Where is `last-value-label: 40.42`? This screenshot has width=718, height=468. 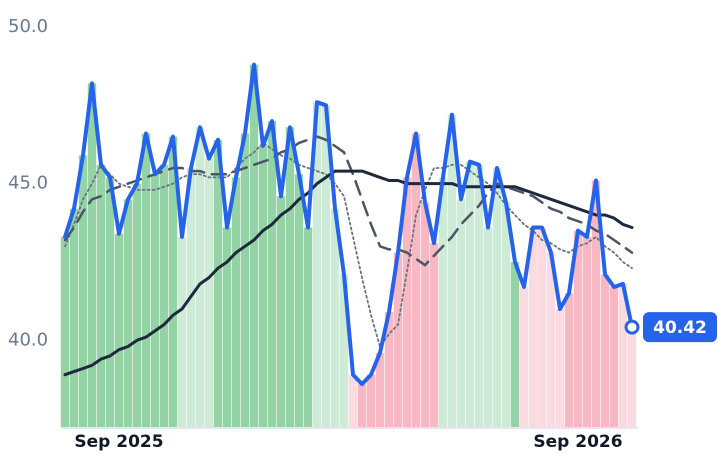
last-value-label: 40.42 is located at coordinates (680, 328).